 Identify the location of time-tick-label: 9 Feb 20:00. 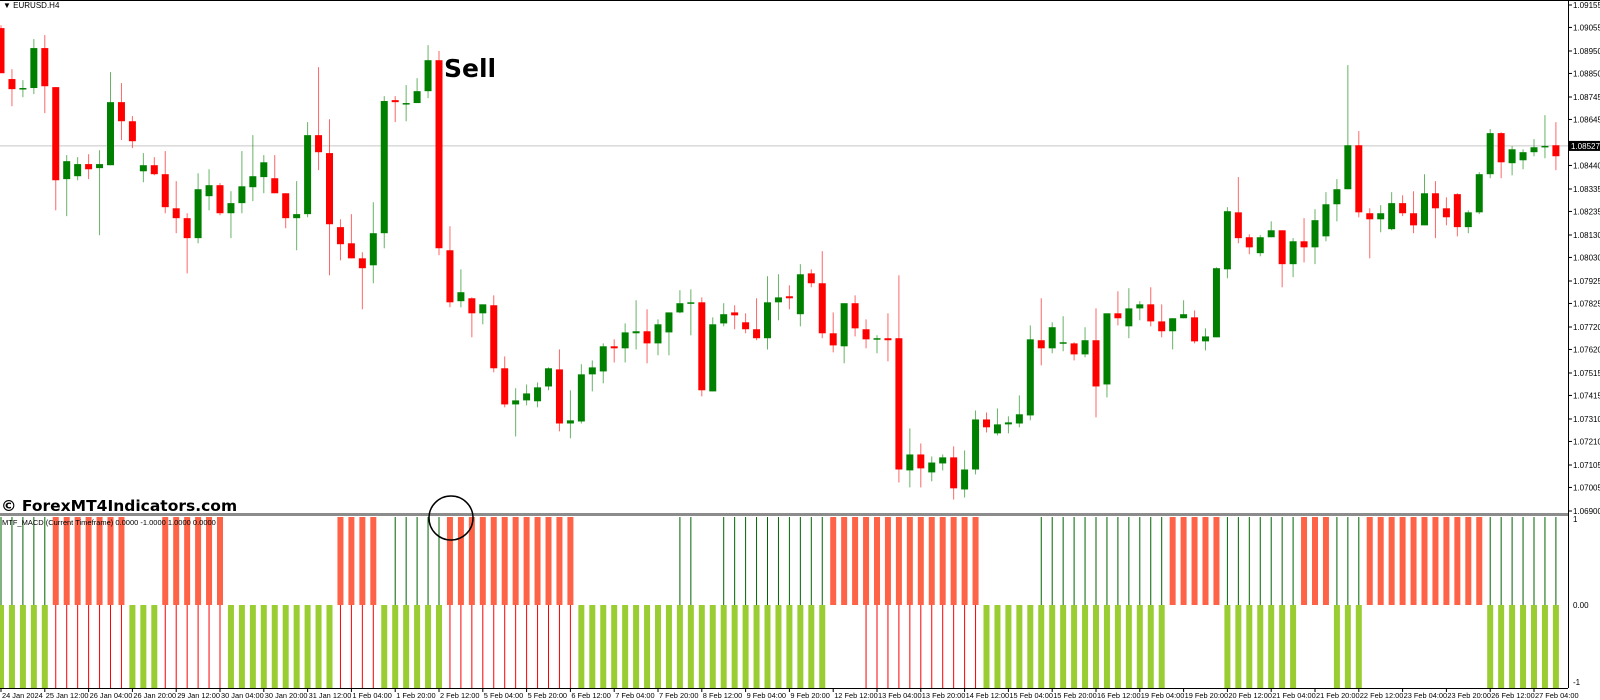
(809, 695).